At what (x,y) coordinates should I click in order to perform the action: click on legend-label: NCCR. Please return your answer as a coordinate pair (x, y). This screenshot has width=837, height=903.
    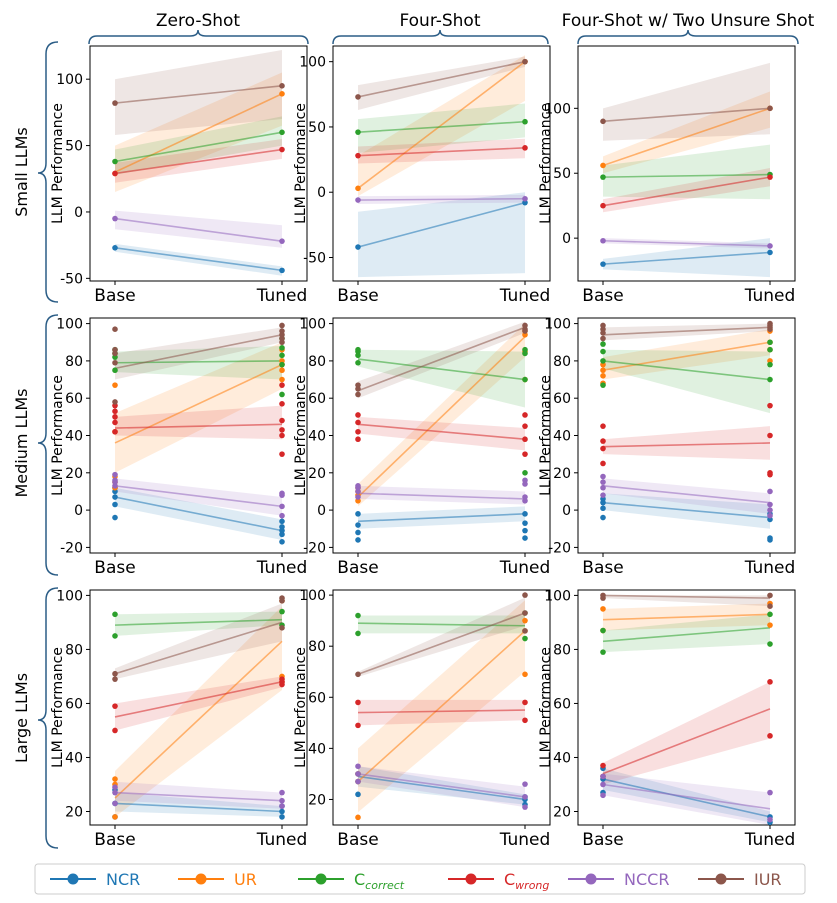
    Looking at the image, I should click on (646, 879).